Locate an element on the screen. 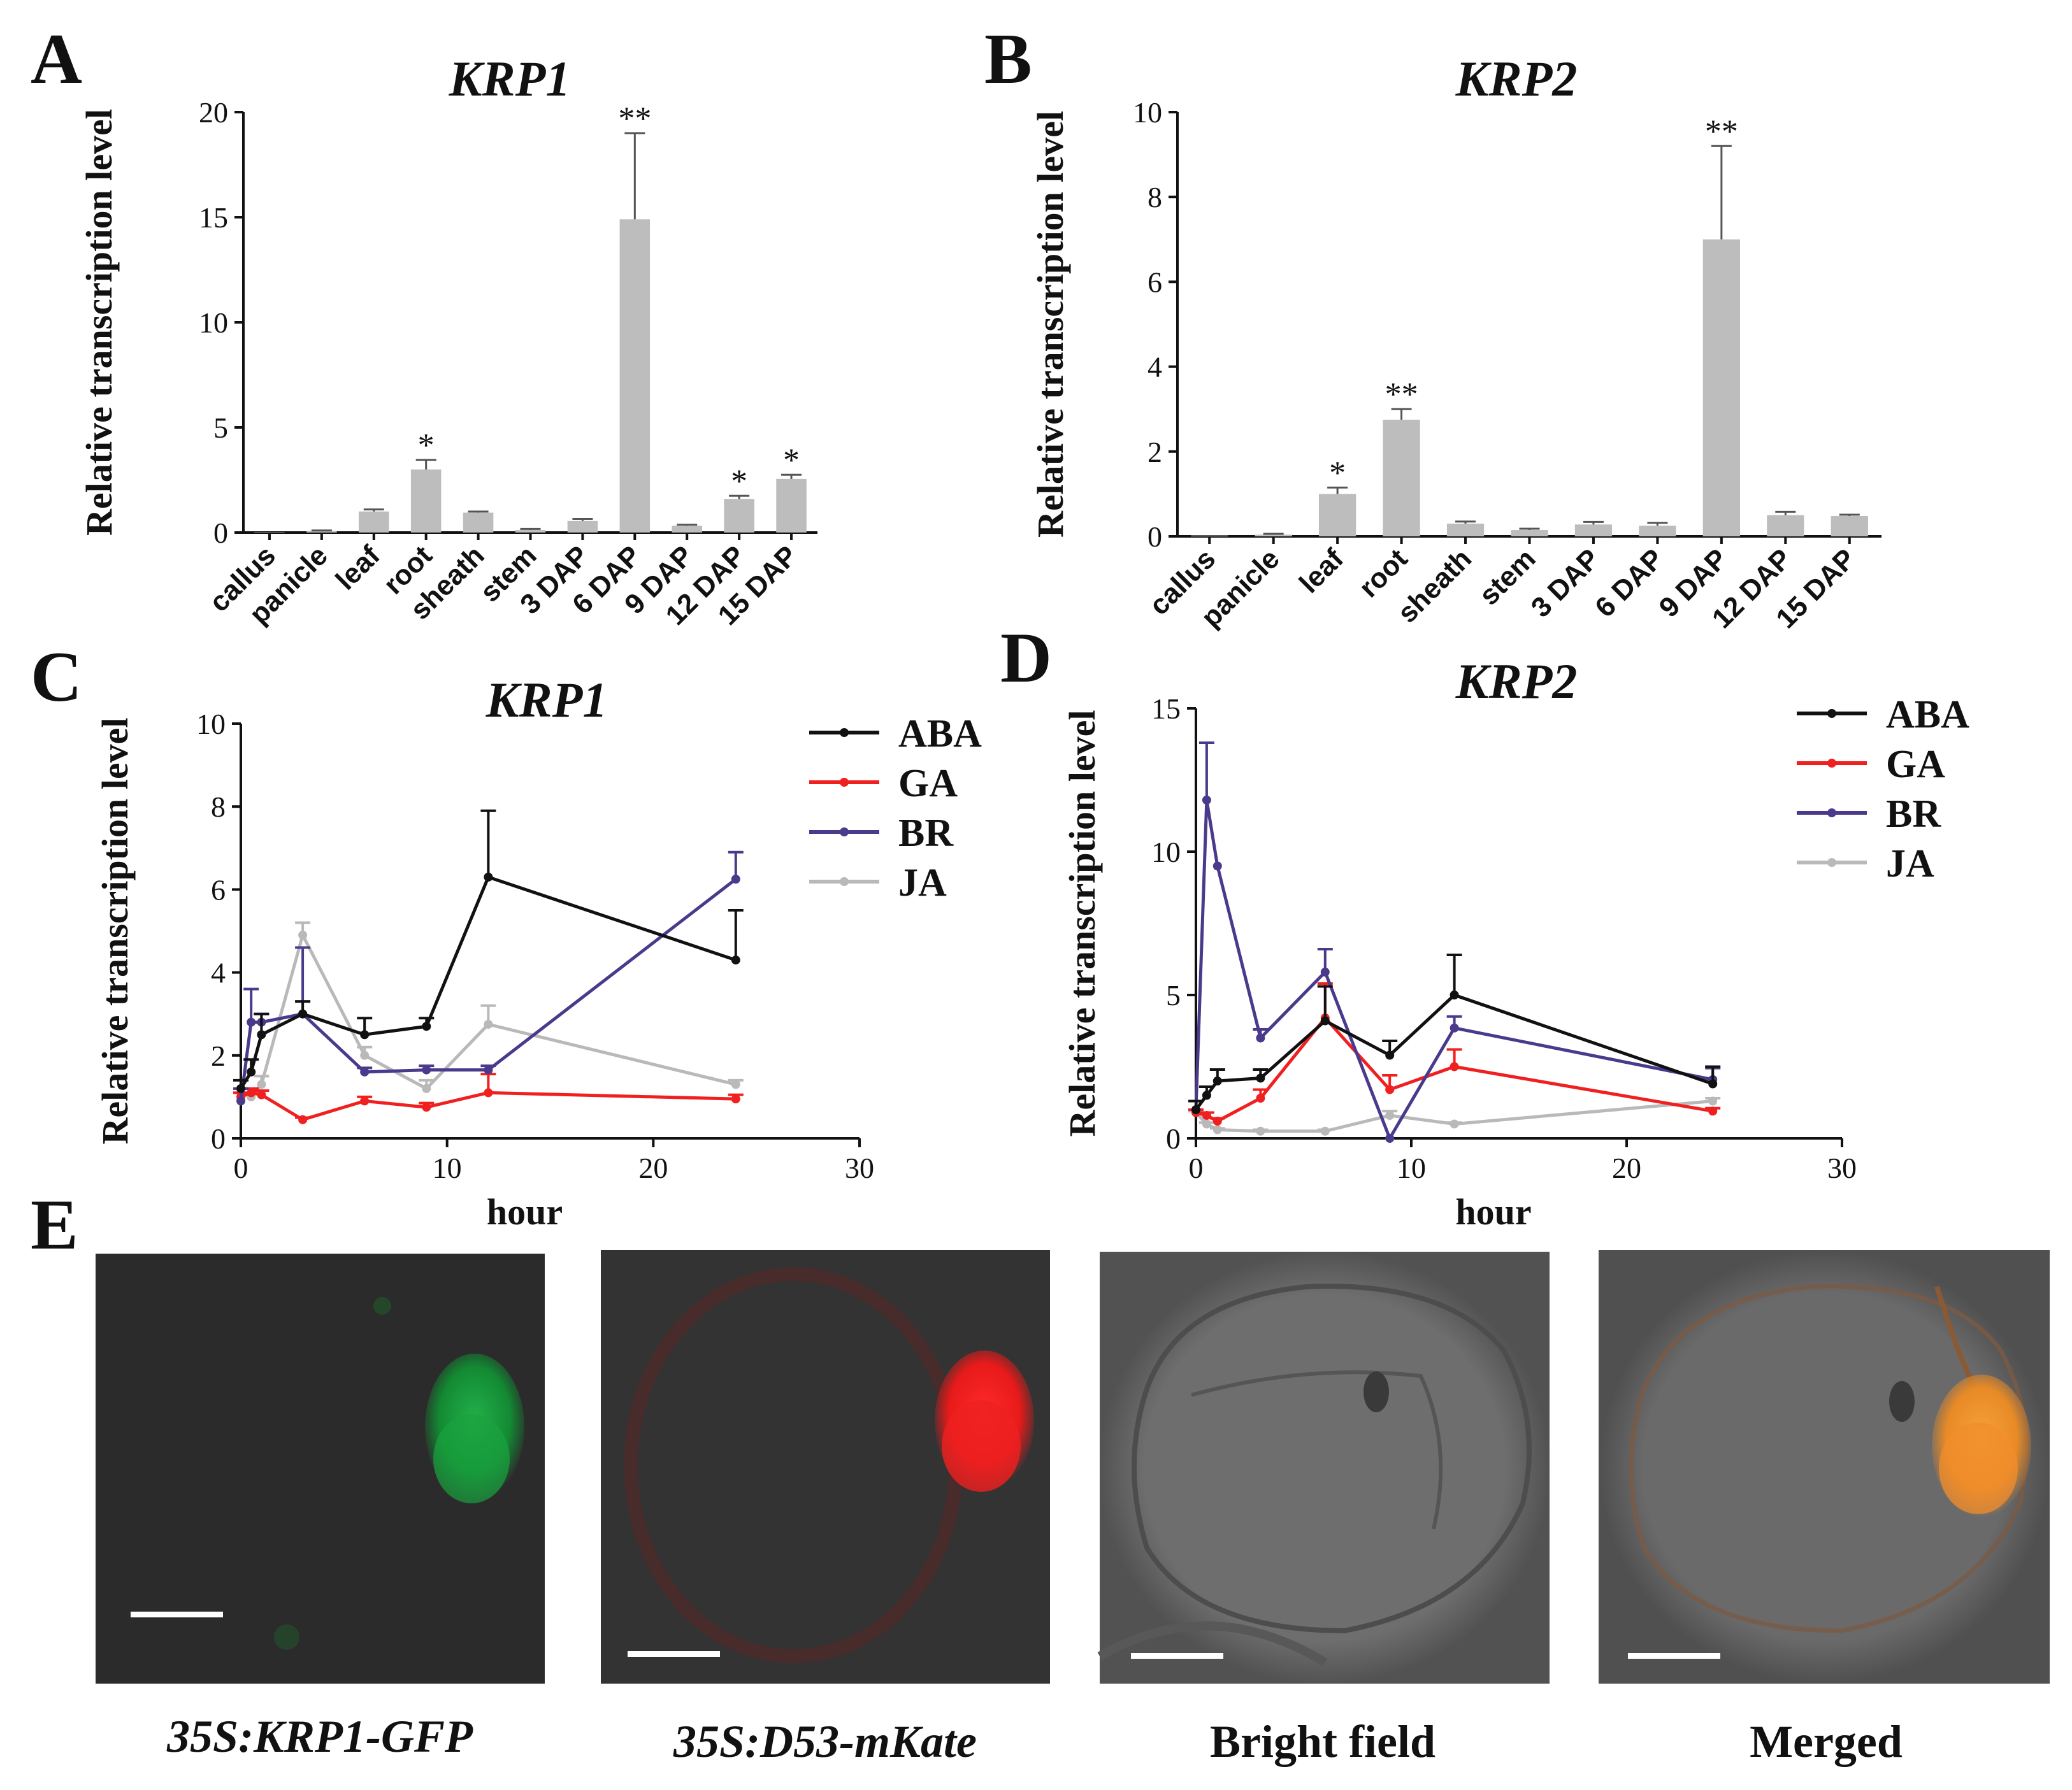  bar-stem is located at coordinates (531, 531).